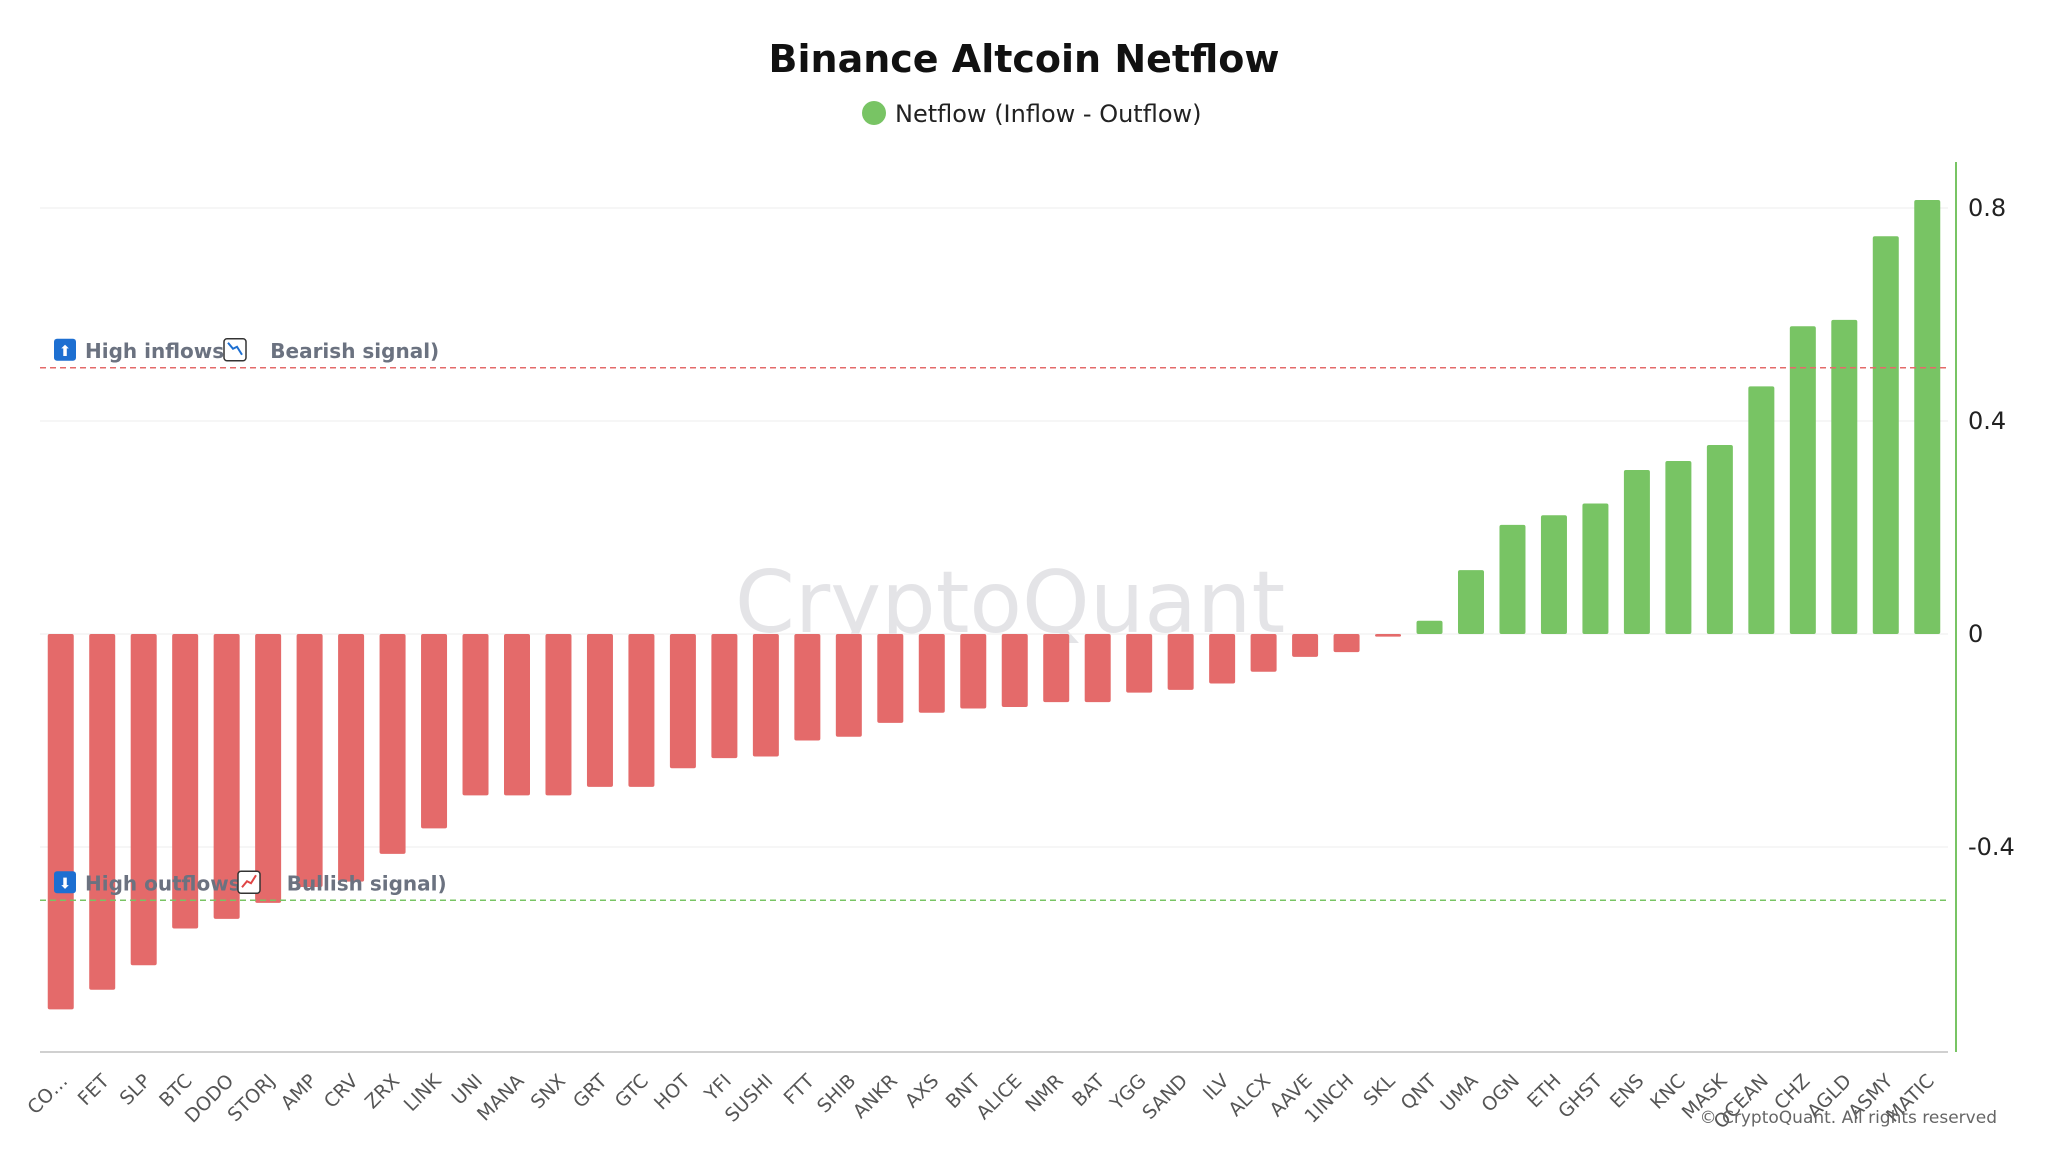  I want to click on bar-qnt, so click(1429, 627).